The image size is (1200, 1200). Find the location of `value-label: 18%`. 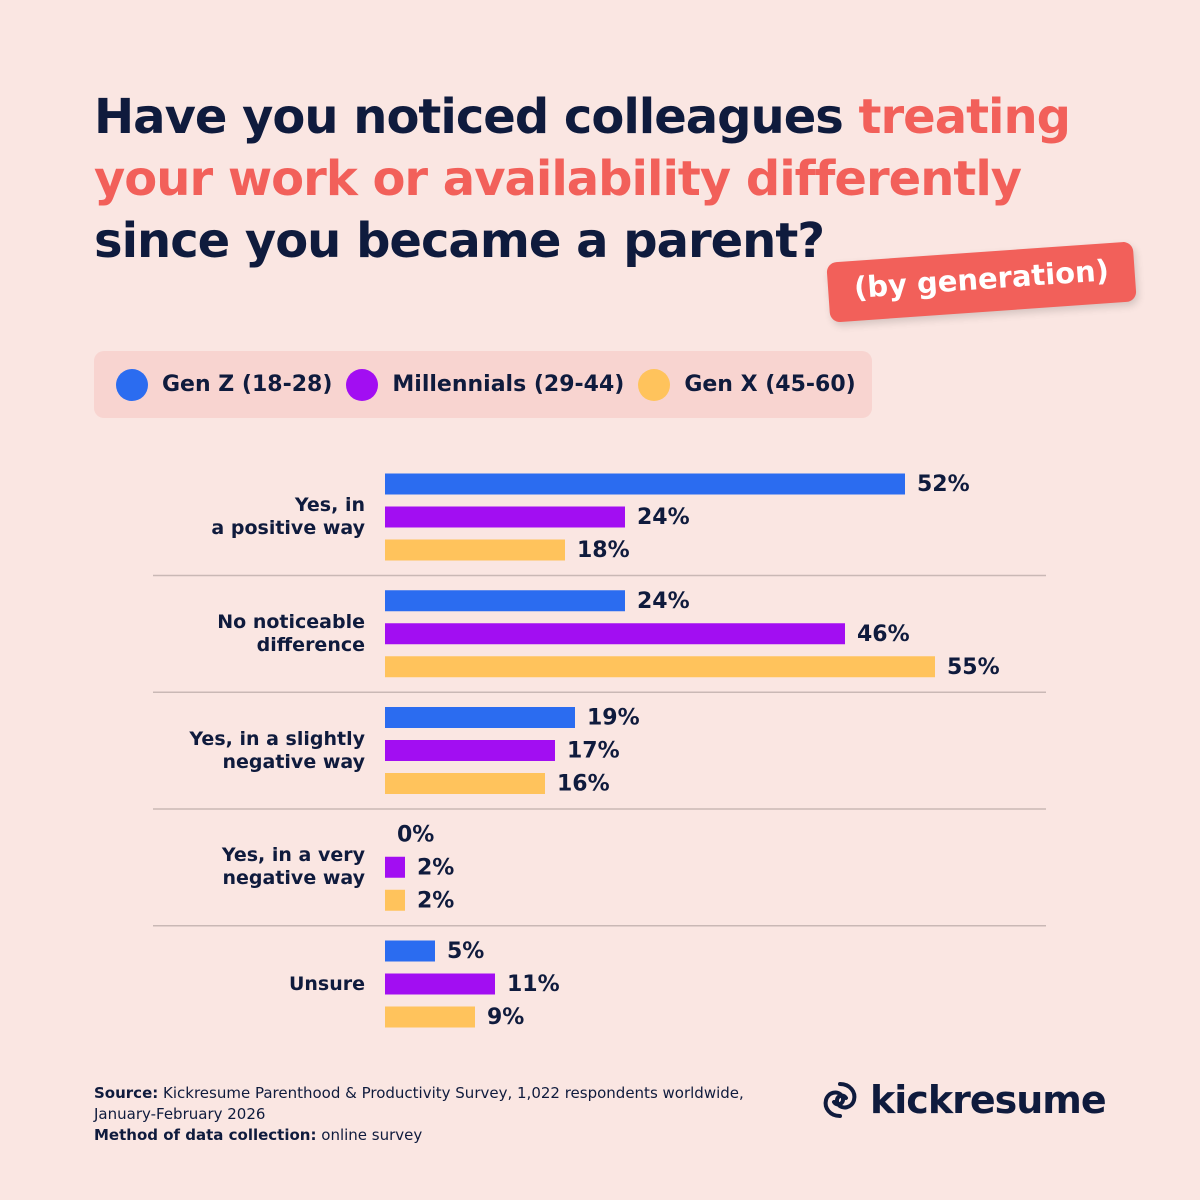

value-label: 18% is located at coordinates (603, 550).